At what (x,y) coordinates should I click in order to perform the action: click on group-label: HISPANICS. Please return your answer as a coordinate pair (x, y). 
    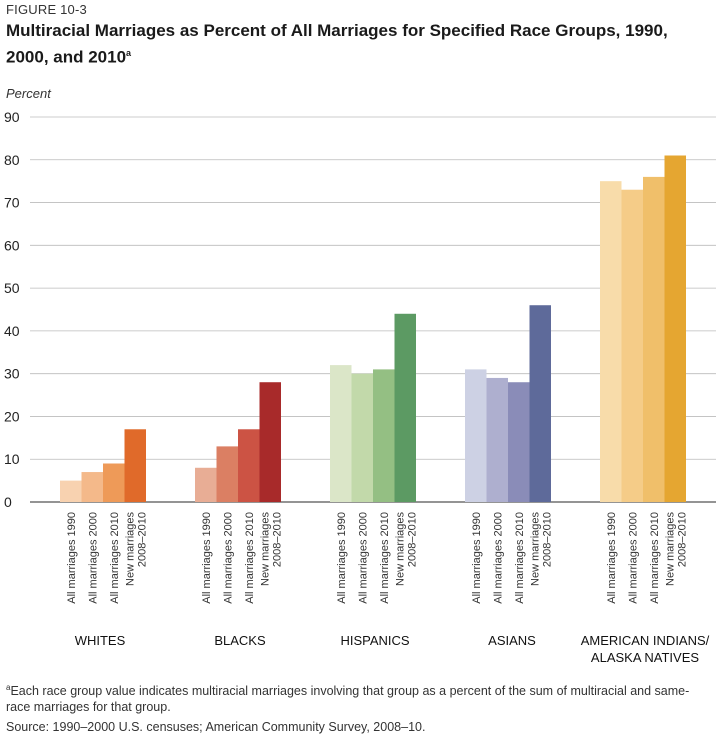
    Looking at the image, I should click on (375, 640).